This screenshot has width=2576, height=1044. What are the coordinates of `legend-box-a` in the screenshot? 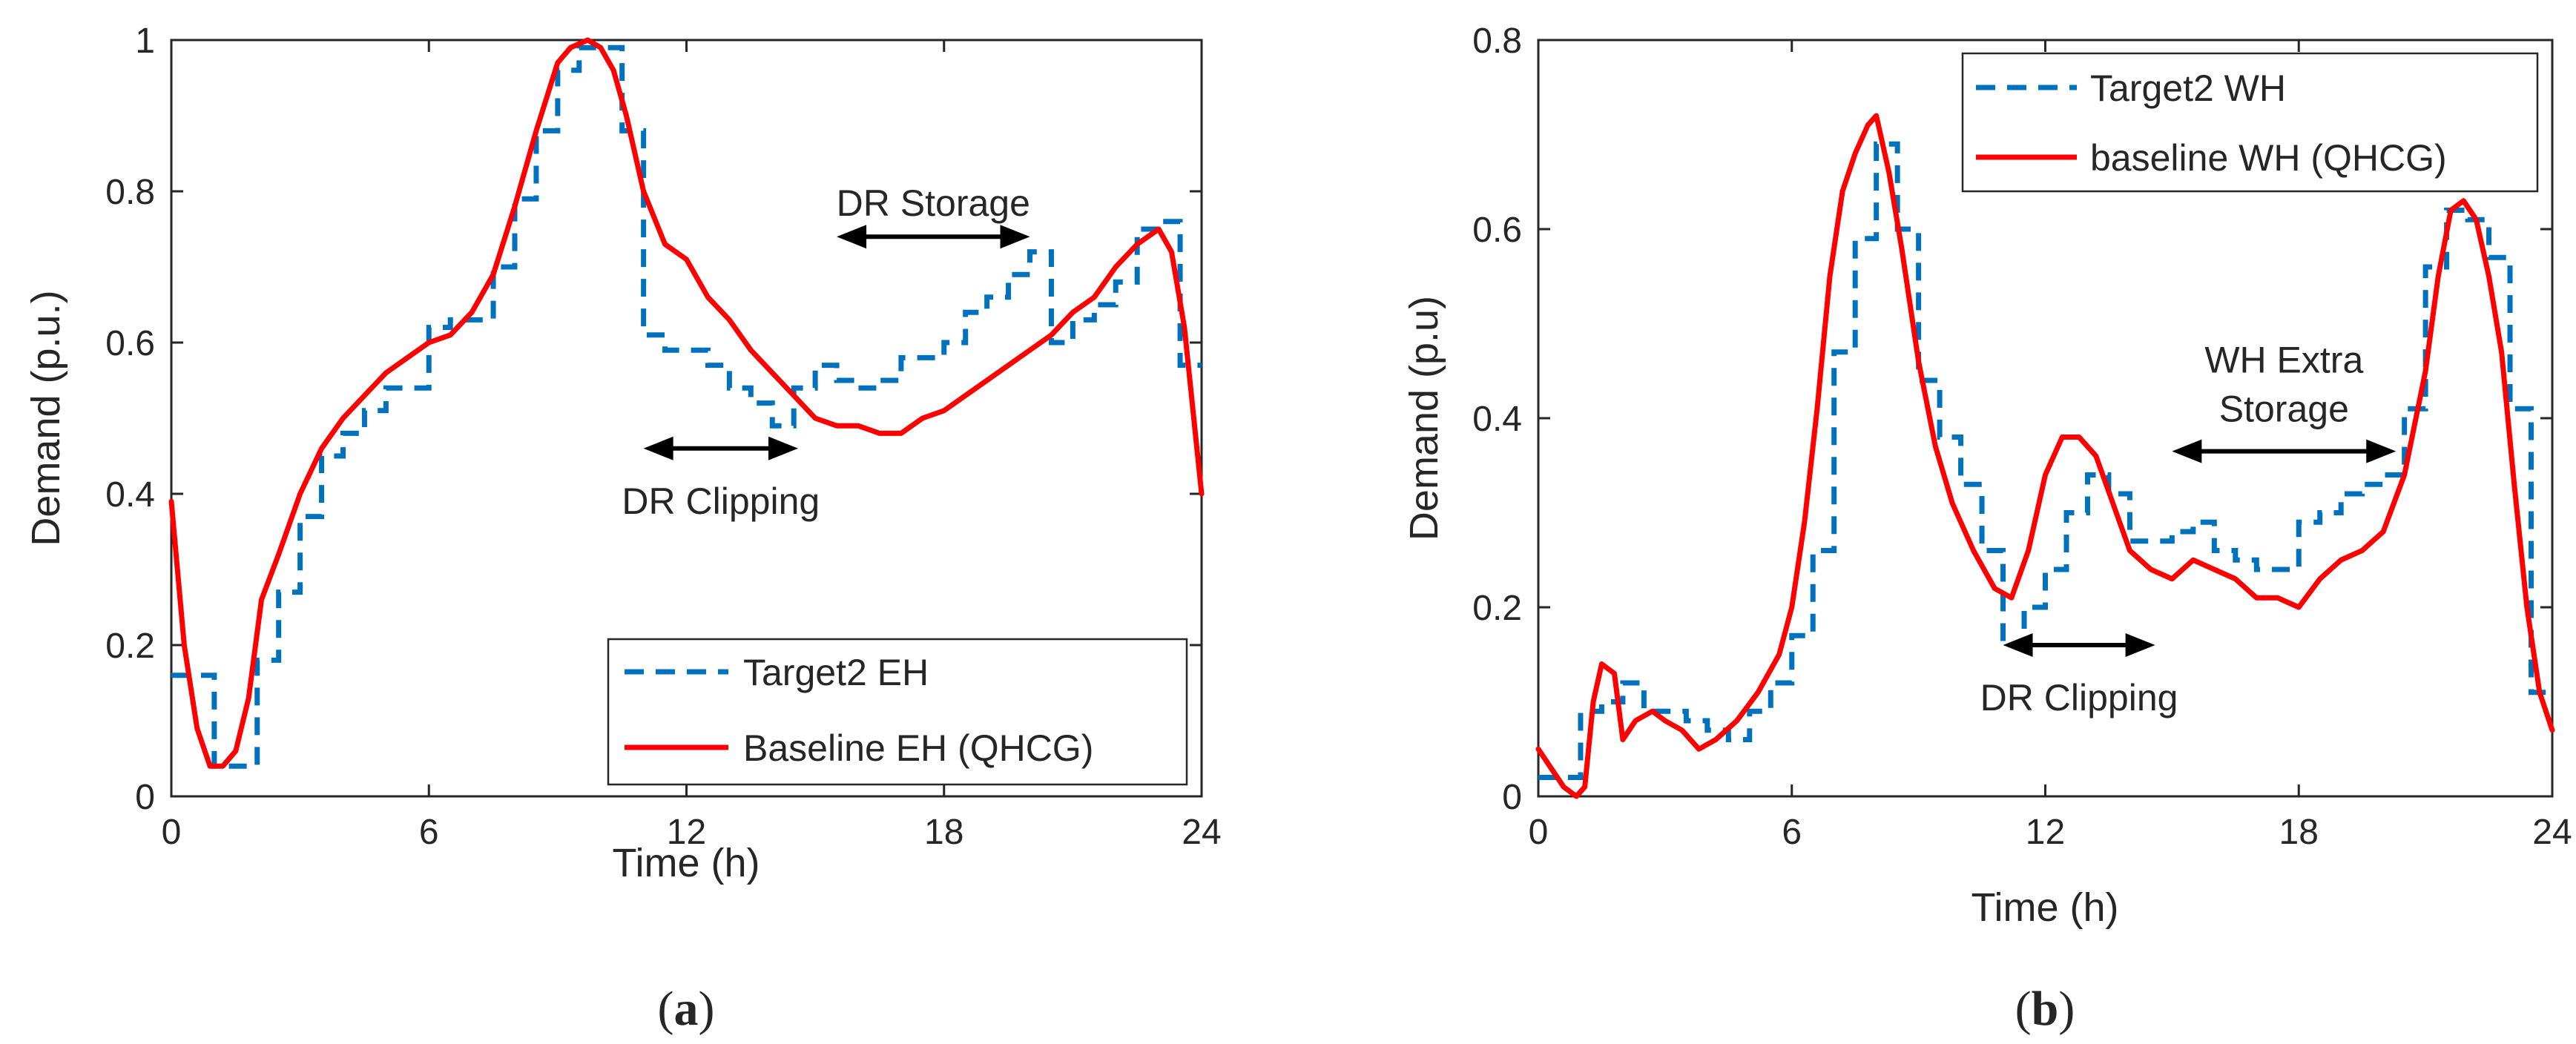 It's located at (898, 712).